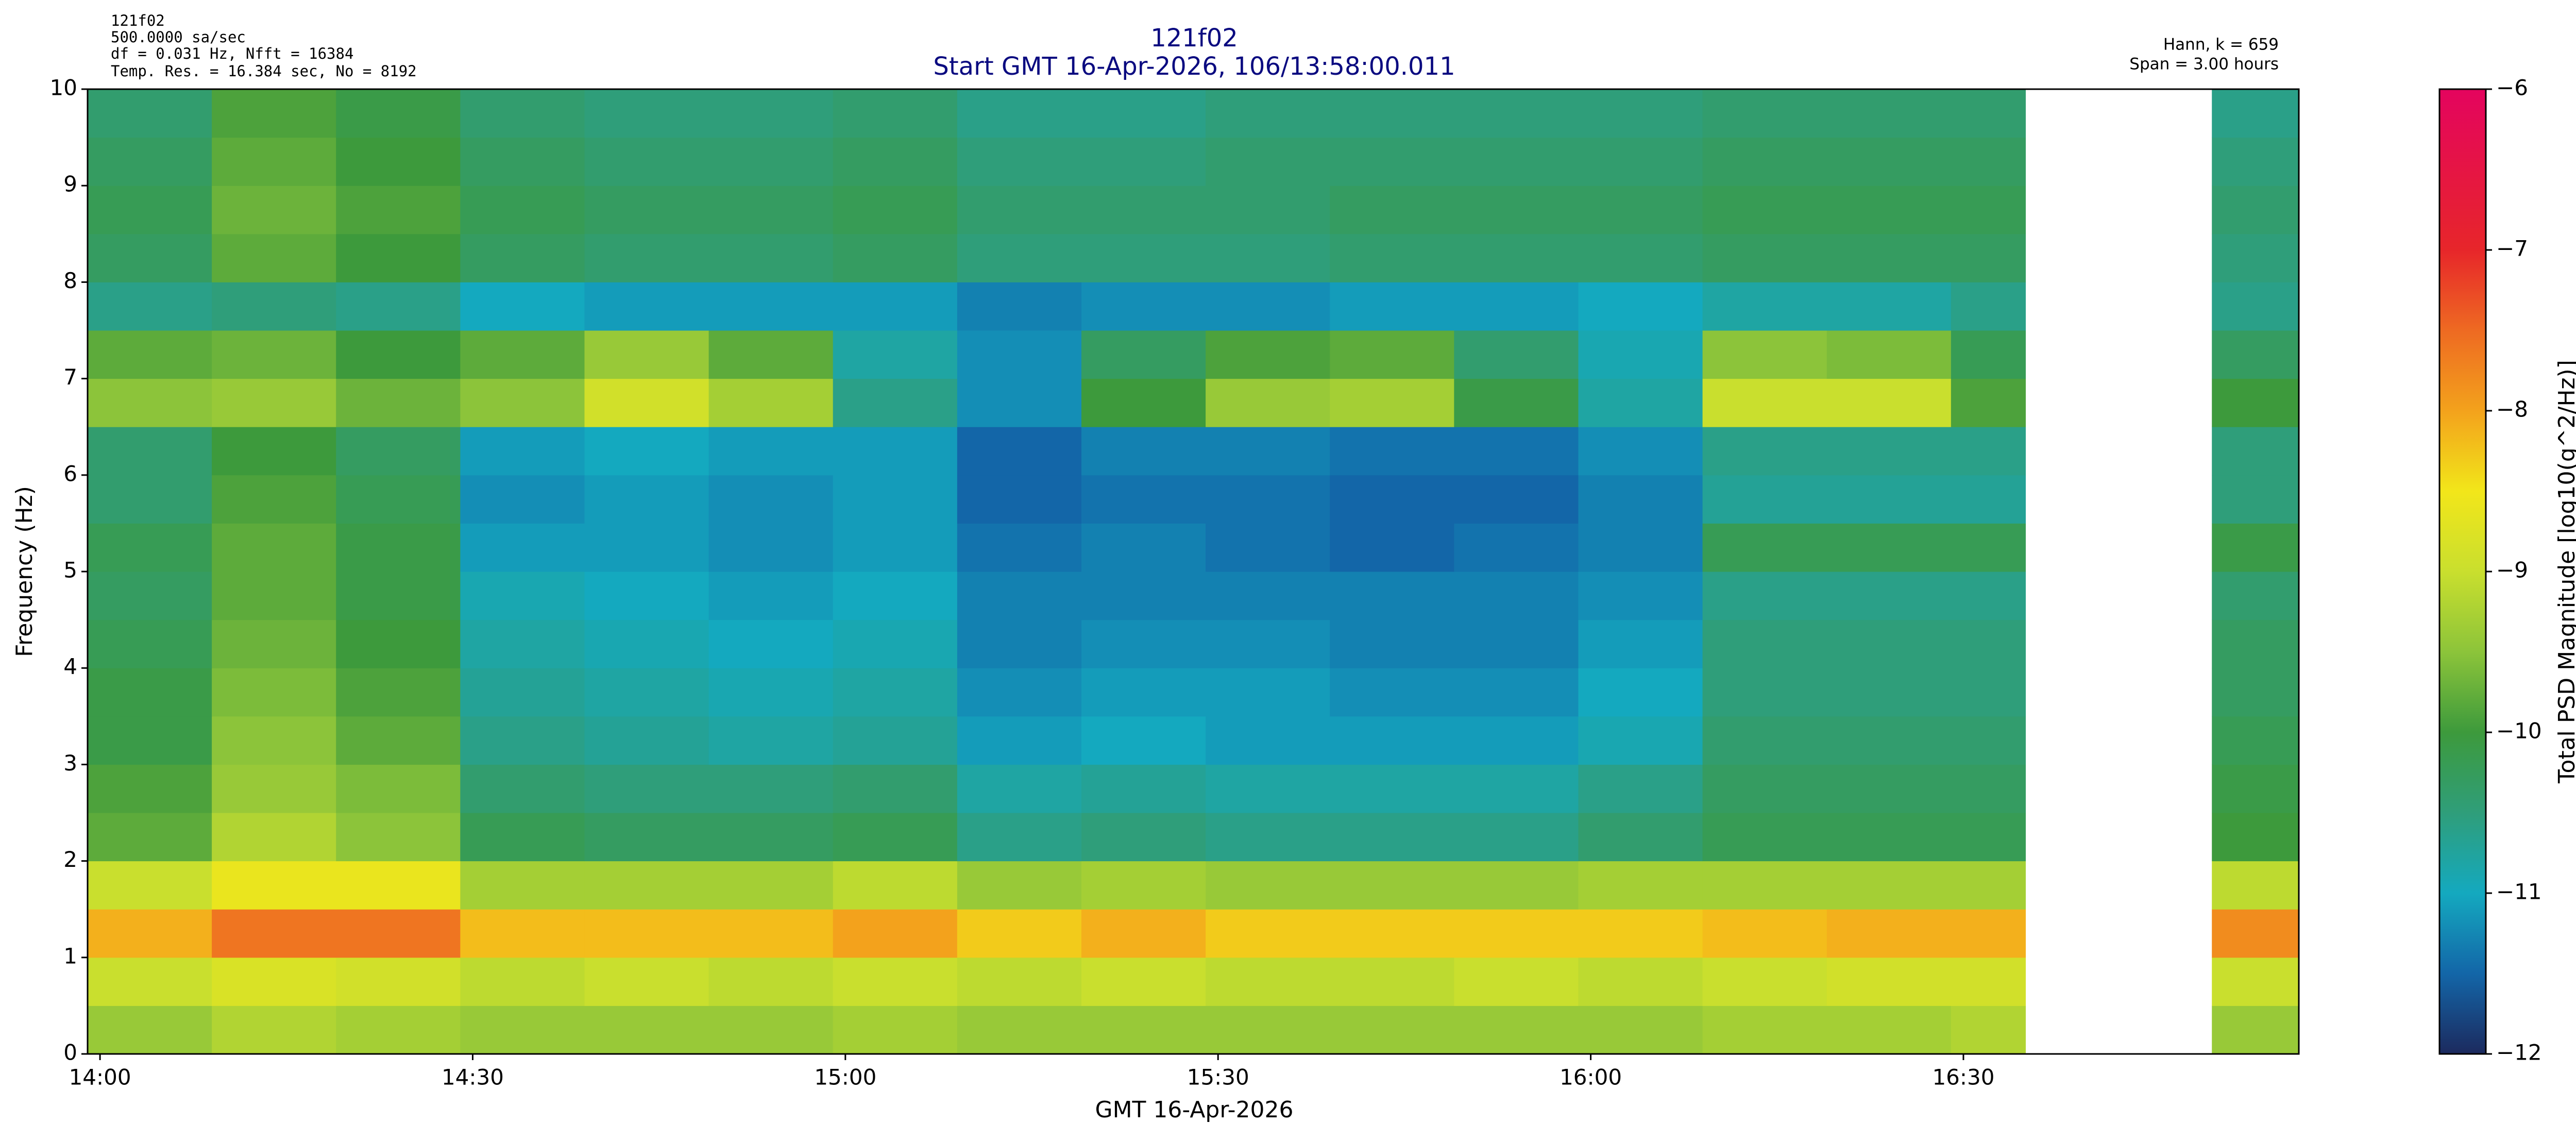 The image size is (2576, 1140). Describe the element at coordinates (63, 88) in the screenshot. I see `y-tick-label: 10` at that location.